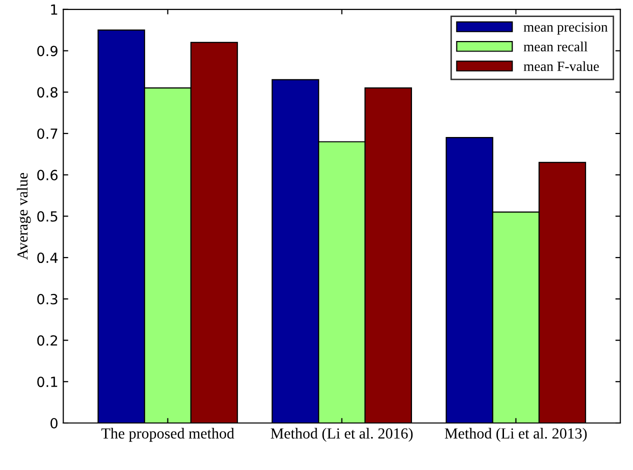  I want to click on y-tick-label: 0.9, so click(47, 51).